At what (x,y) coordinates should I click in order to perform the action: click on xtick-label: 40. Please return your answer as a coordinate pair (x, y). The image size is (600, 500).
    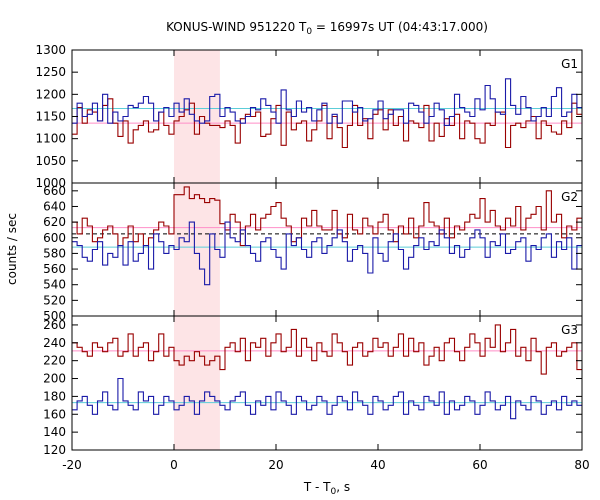
    Looking at the image, I should click on (377, 465).